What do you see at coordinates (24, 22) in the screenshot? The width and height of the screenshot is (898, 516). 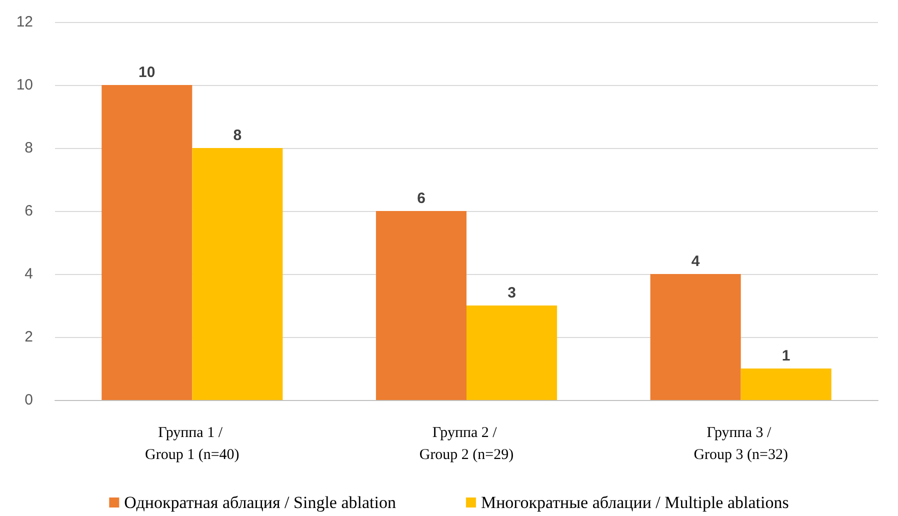 I see `y-tick-label: 12` at bounding box center [24, 22].